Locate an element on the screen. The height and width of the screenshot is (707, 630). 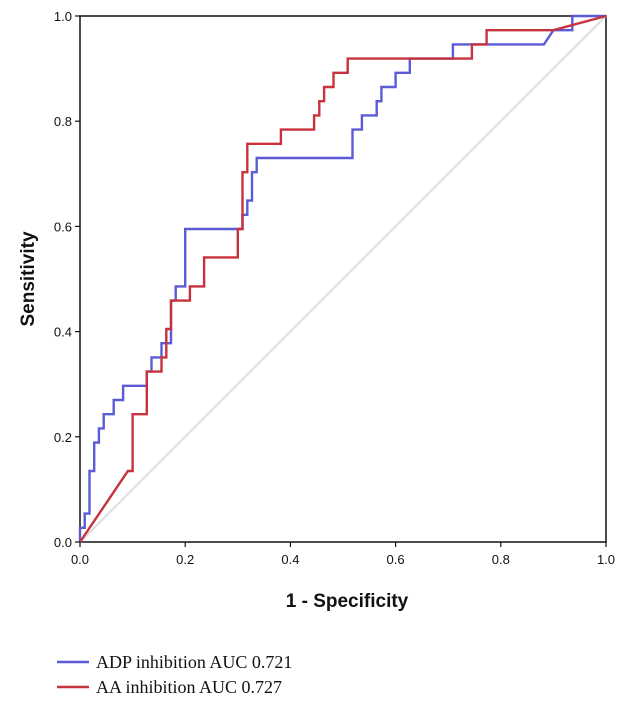
y-tick-label: 0.2 is located at coordinates (63, 437).